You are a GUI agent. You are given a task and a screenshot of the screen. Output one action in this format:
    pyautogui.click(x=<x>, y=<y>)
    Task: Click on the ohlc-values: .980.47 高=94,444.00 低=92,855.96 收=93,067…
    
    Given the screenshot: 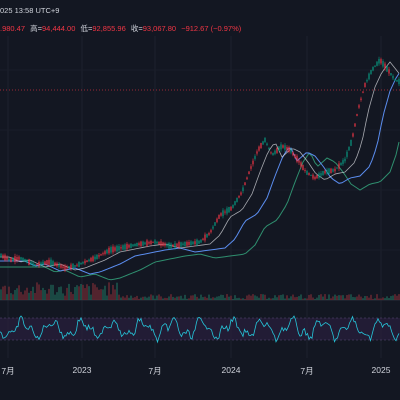 What is the action you would take?
    pyautogui.click(x=122, y=28)
    